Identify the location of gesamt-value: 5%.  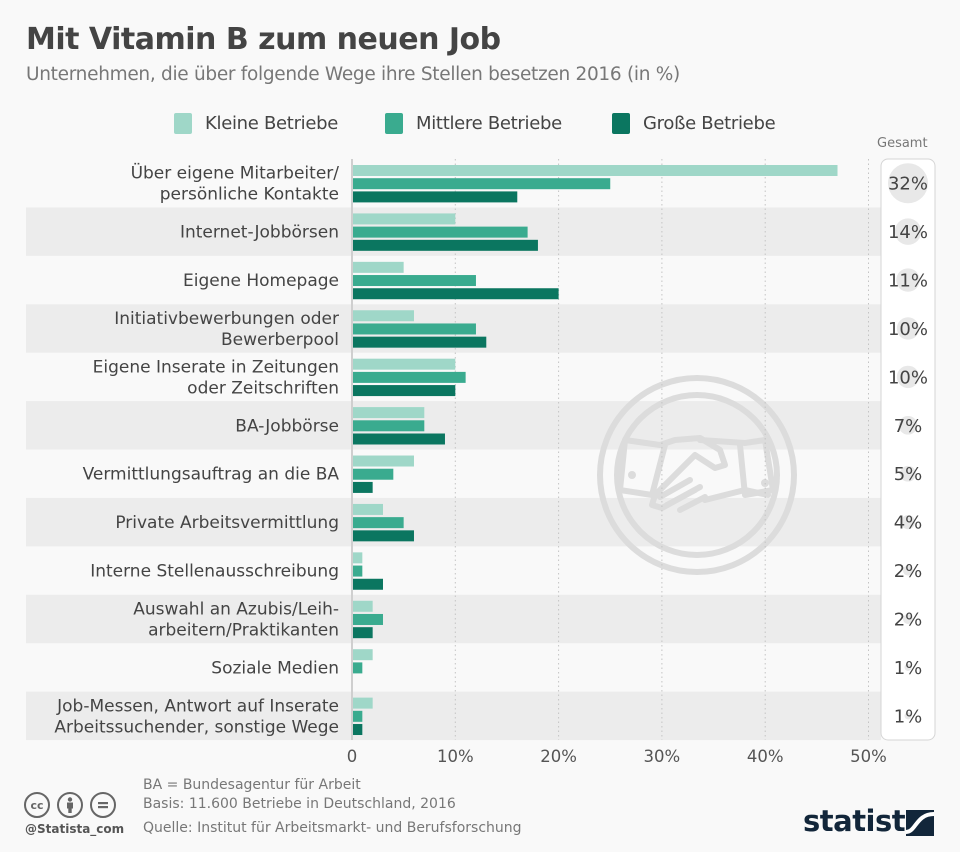
(908, 474).